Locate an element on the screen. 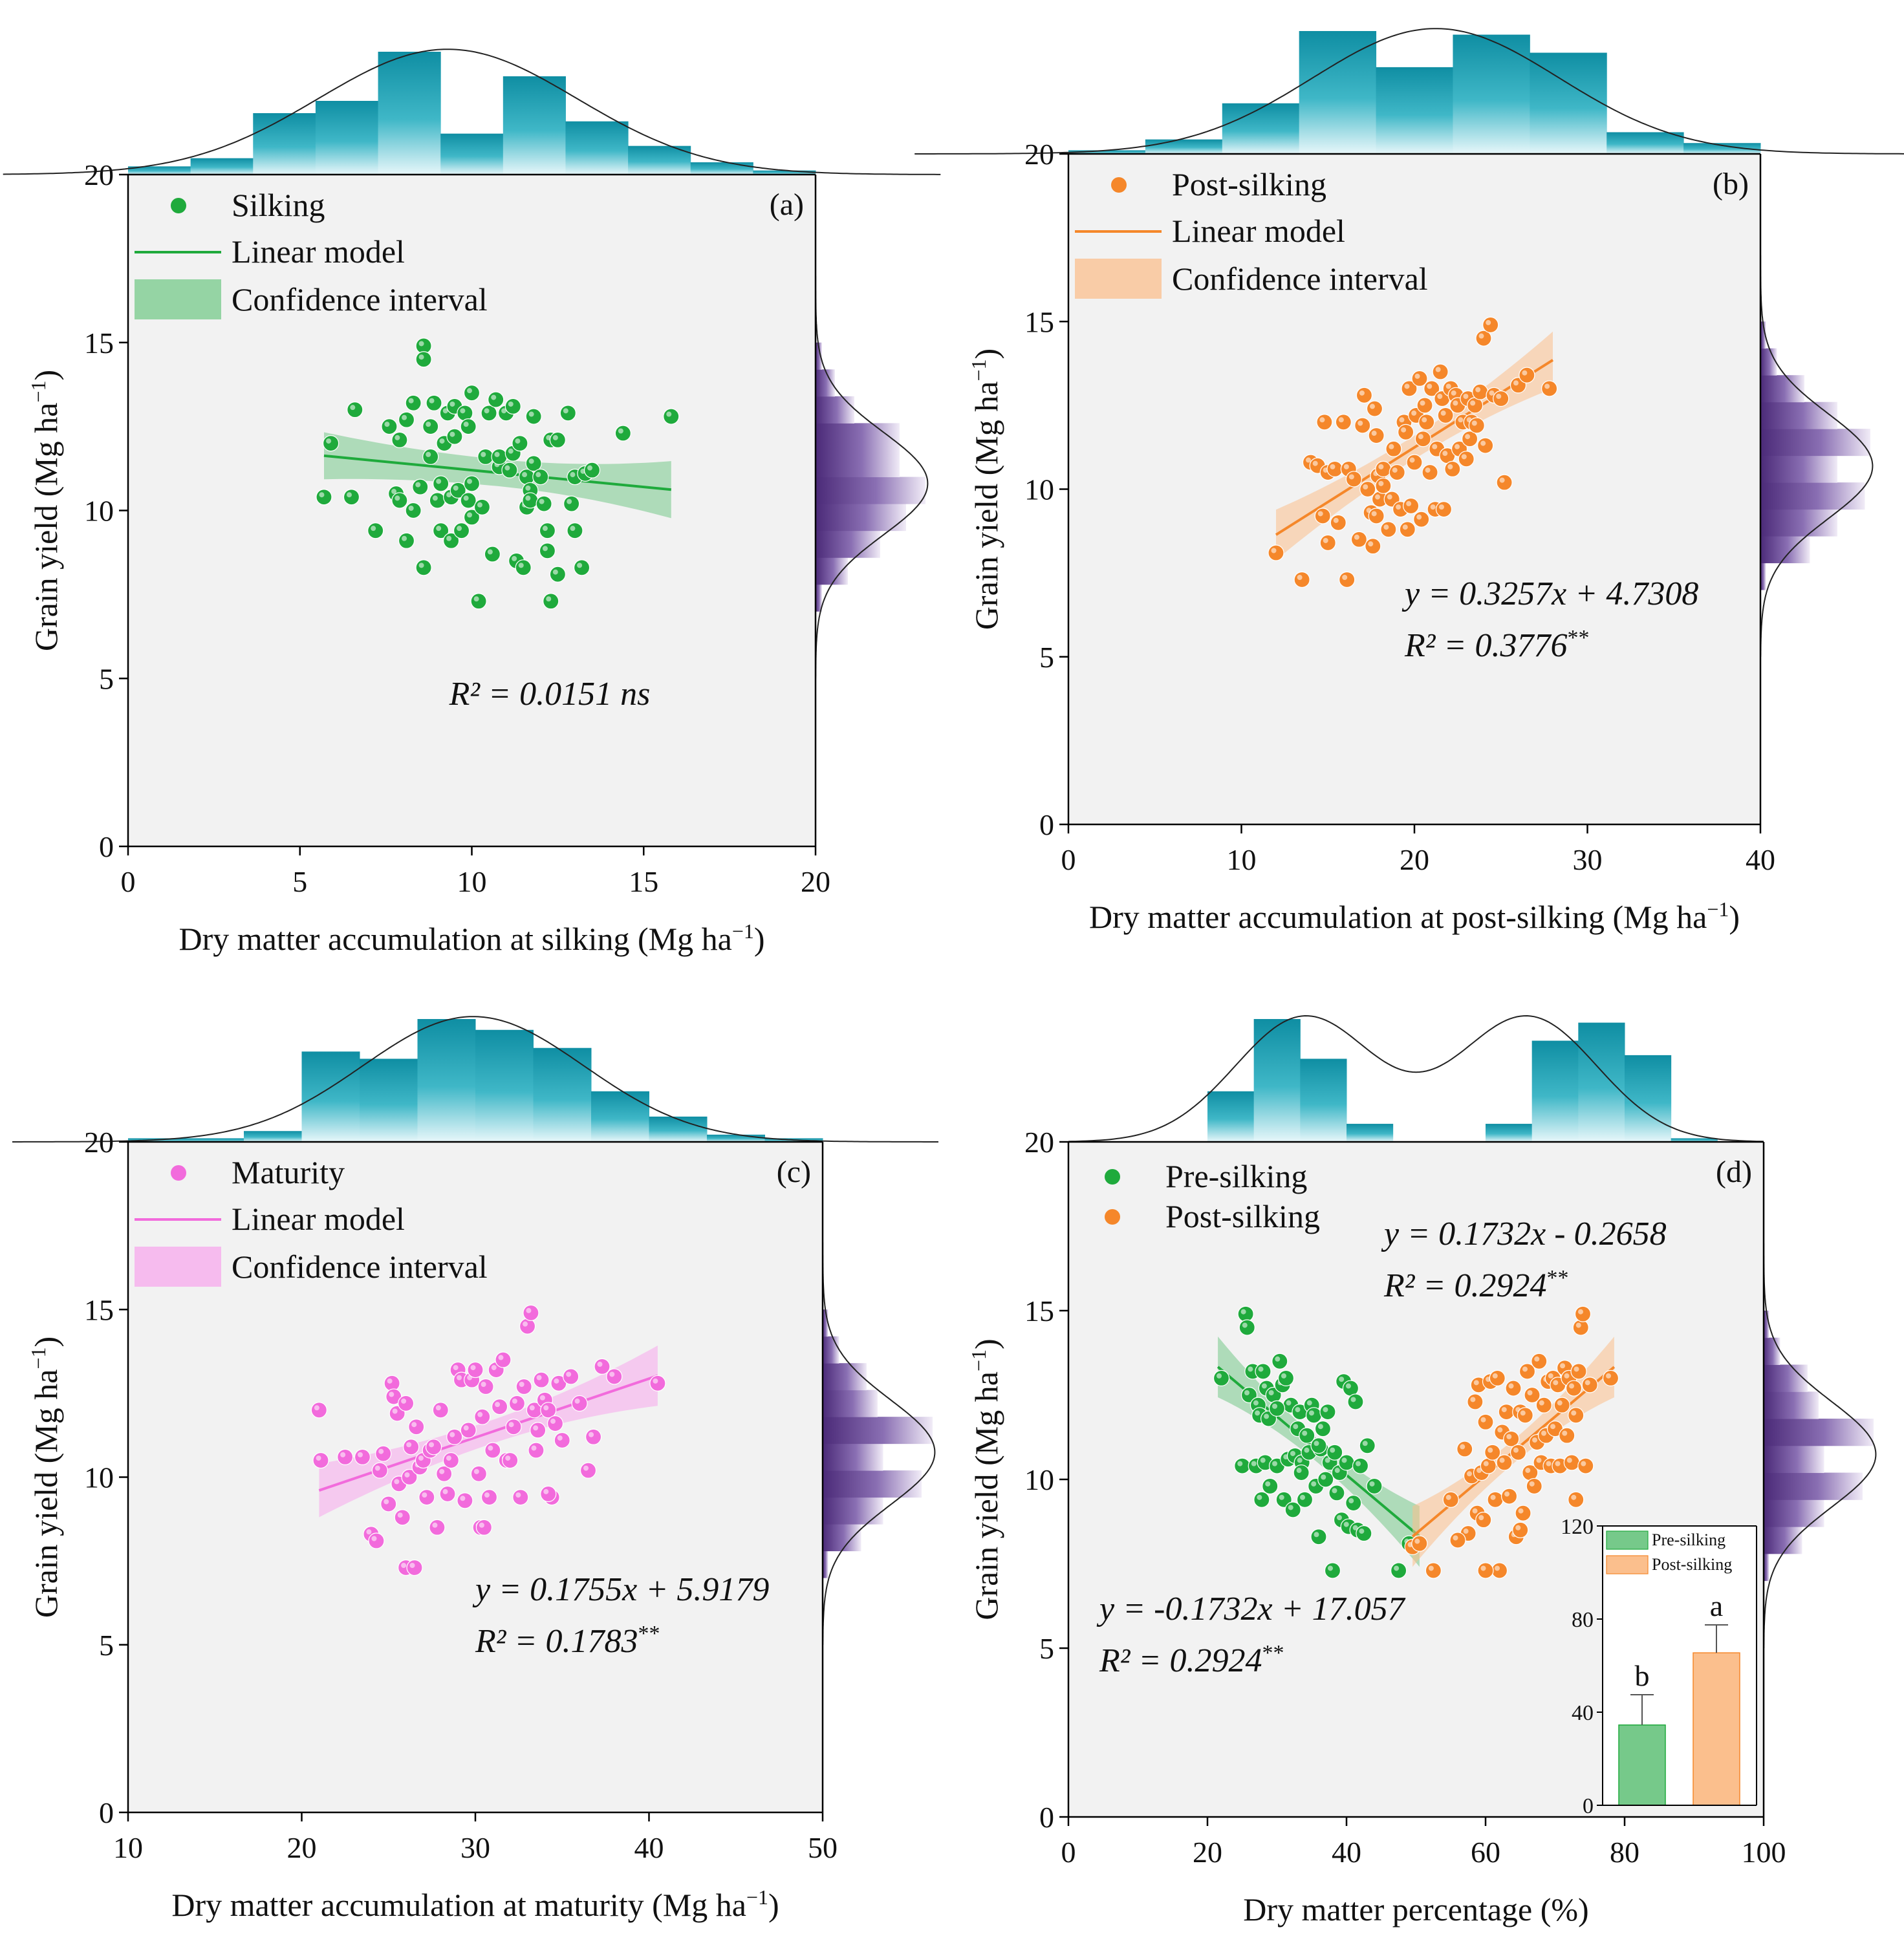 This screenshot has height=1954, width=1904. inset-y-tick-label: 0 is located at coordinates (1588, 1806).